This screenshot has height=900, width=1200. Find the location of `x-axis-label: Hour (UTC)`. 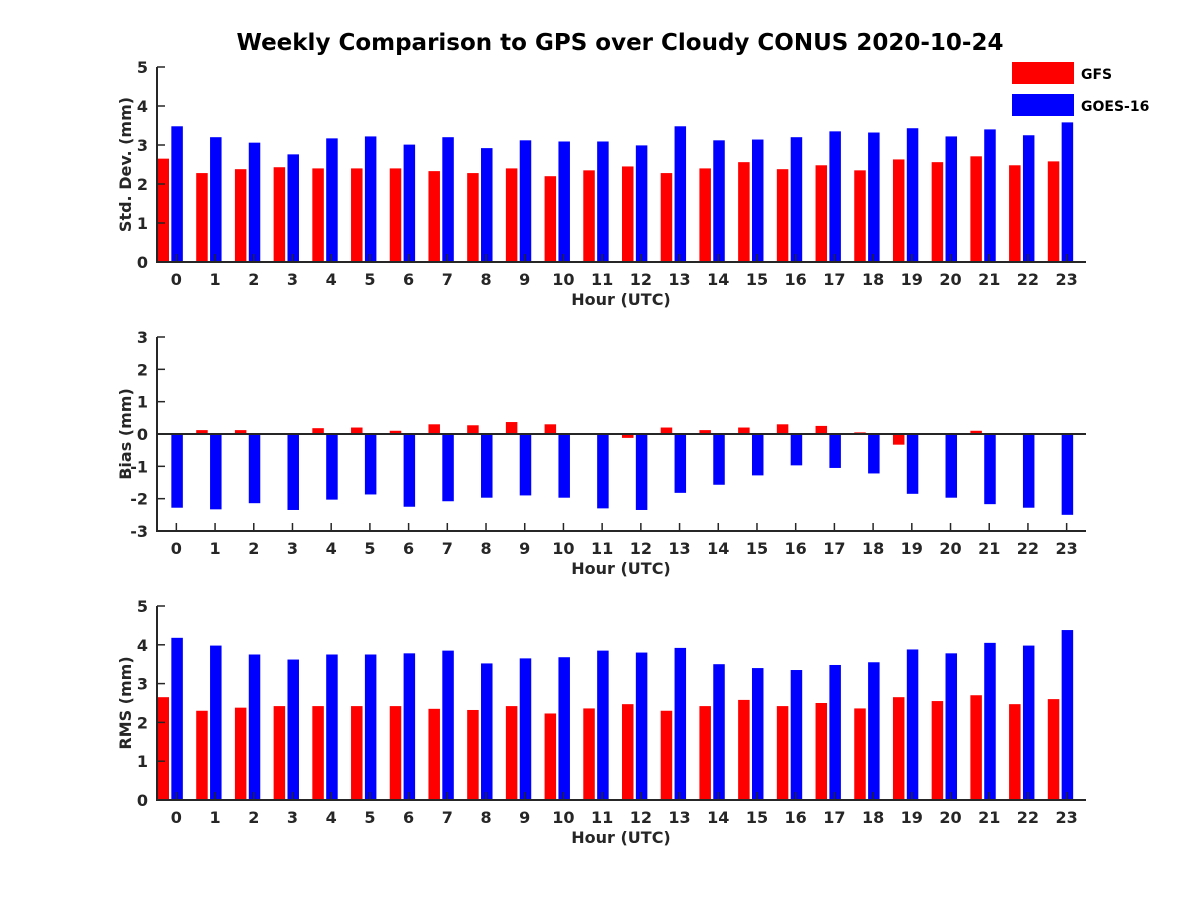

x-axis-label: Hour (UTC) is located at coordinates (621, 299).